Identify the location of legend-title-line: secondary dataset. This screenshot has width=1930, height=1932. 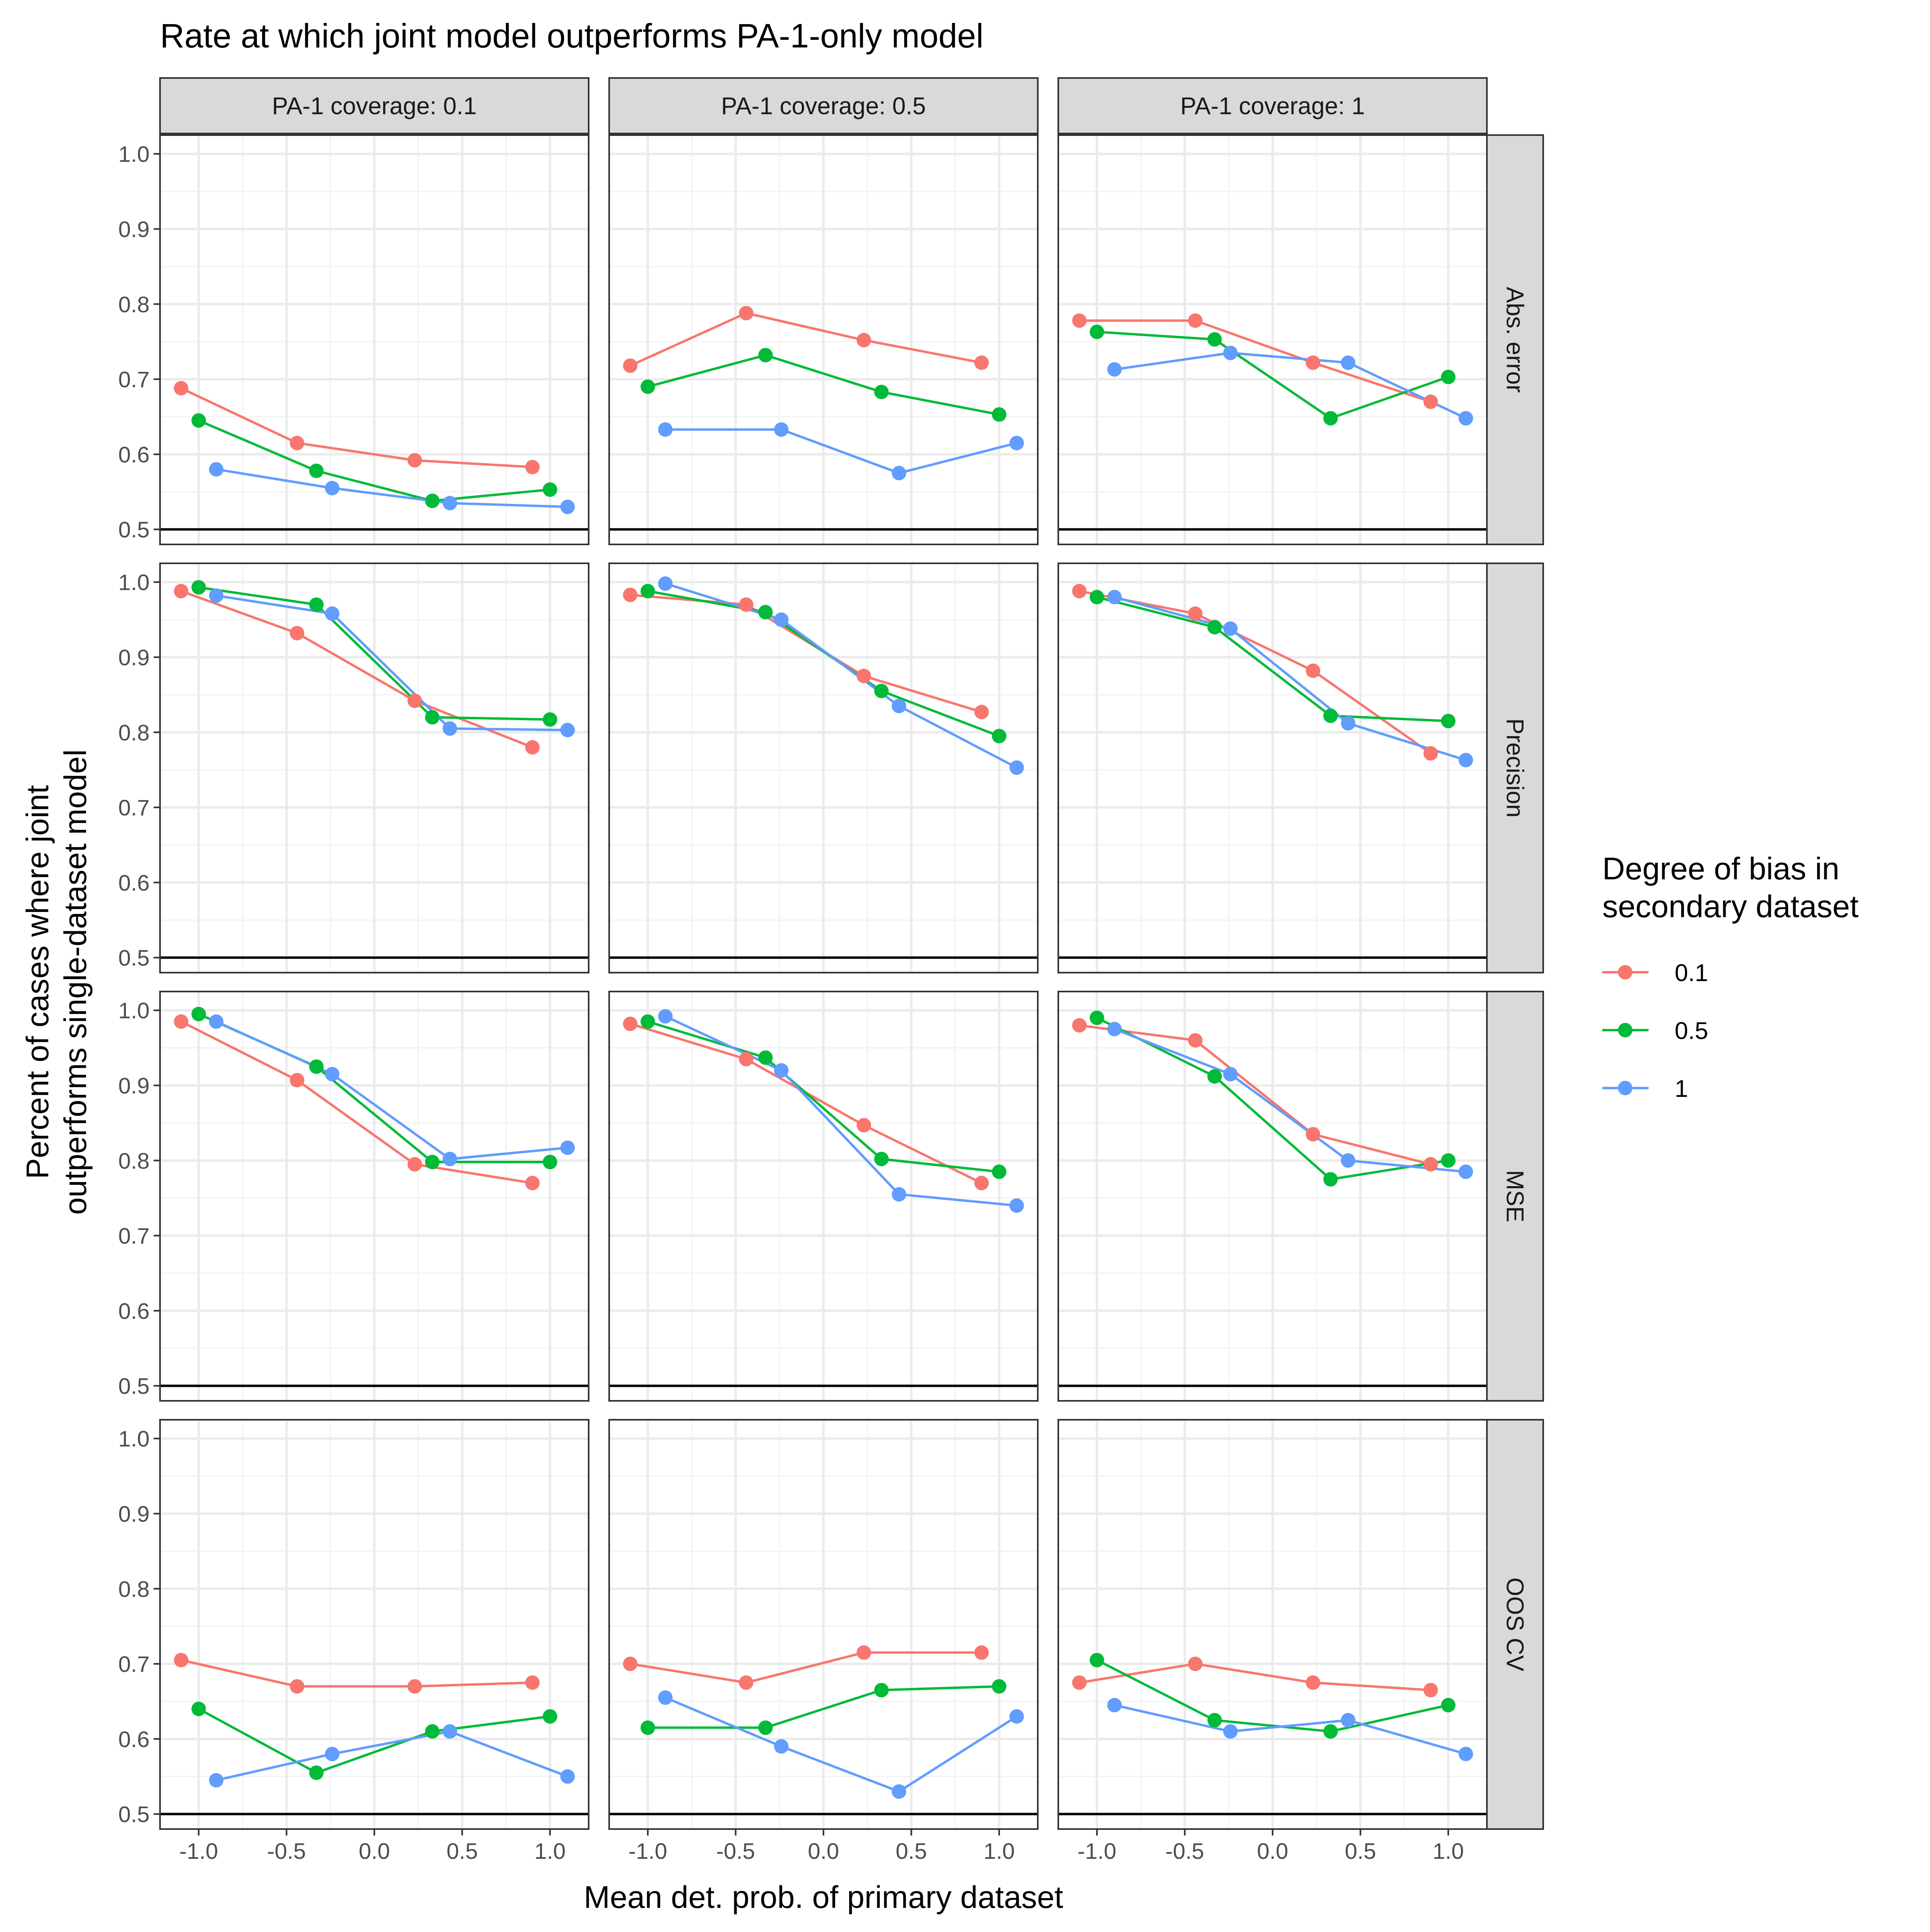
(1730, 906).